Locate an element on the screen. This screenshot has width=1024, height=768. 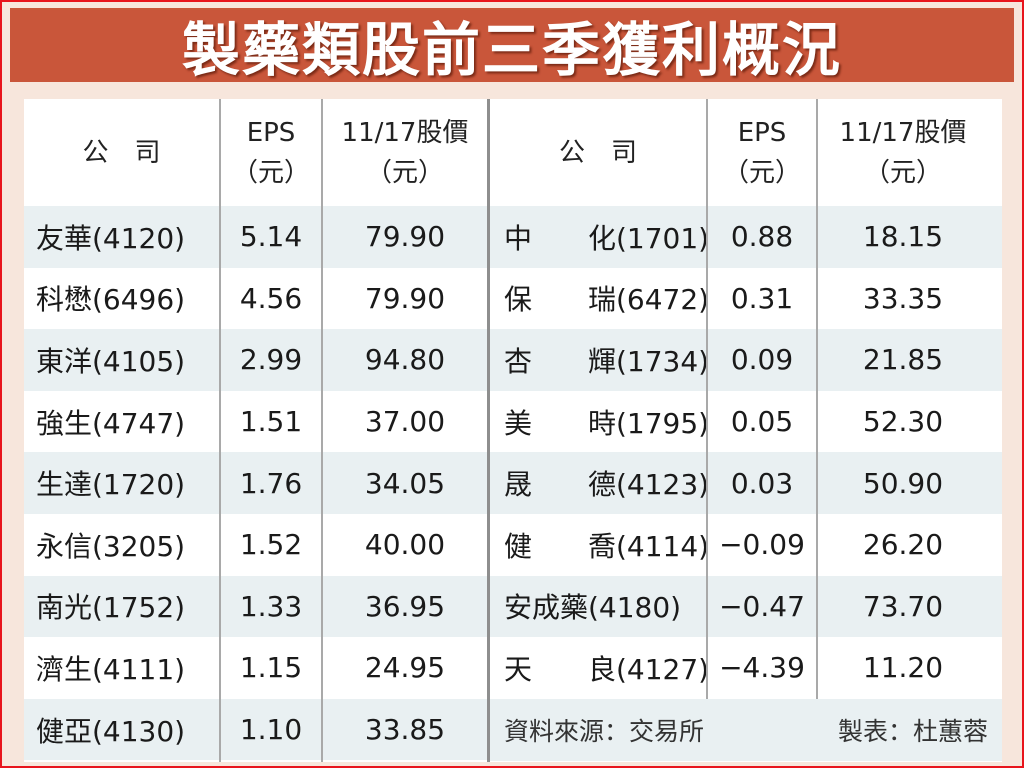
eps-value: 4.56 is located at coordinates (271, 298).